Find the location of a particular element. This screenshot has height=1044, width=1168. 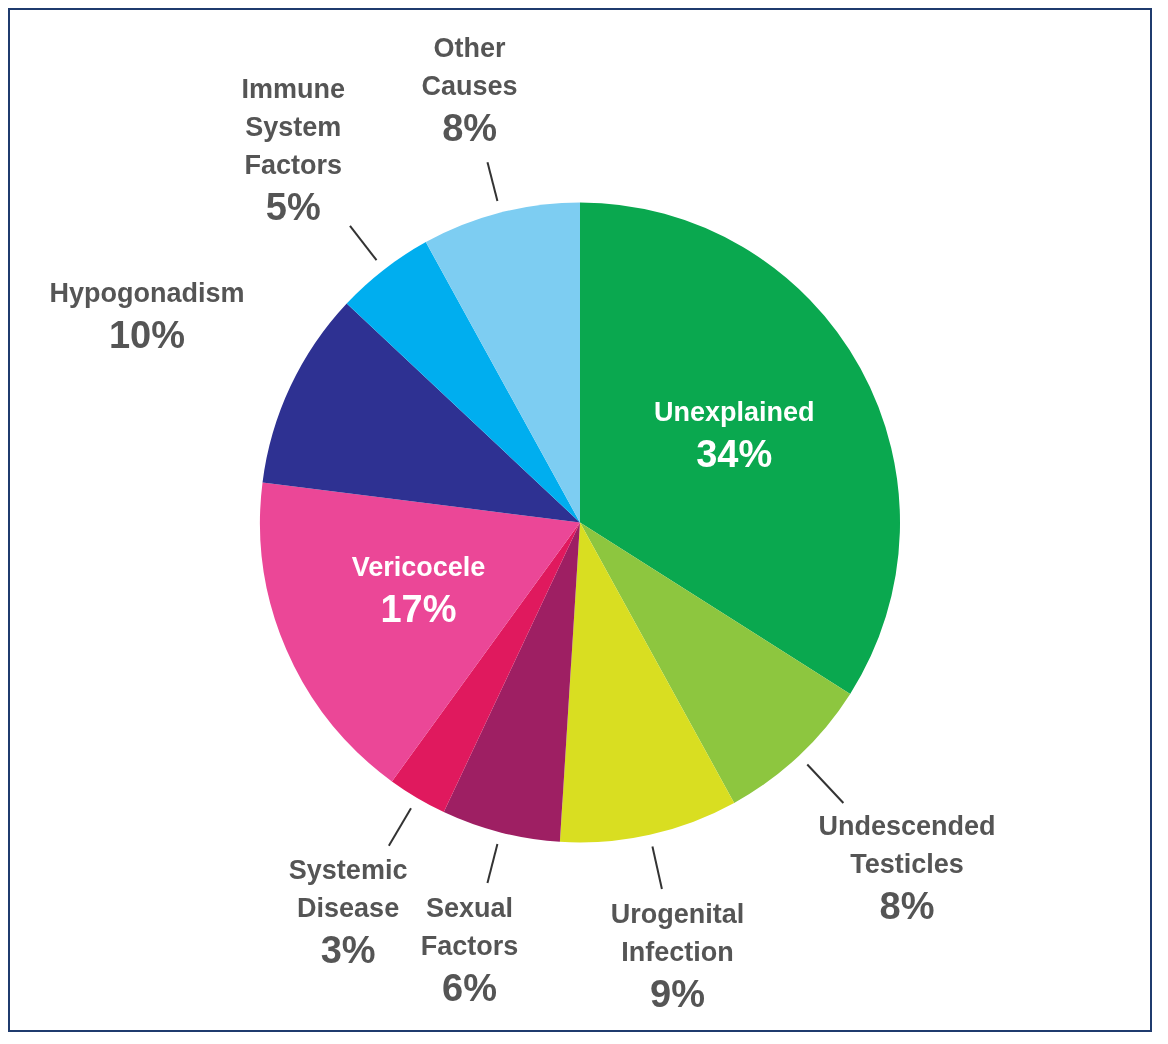

data-label: 6% is located at coordinates (469, 988).